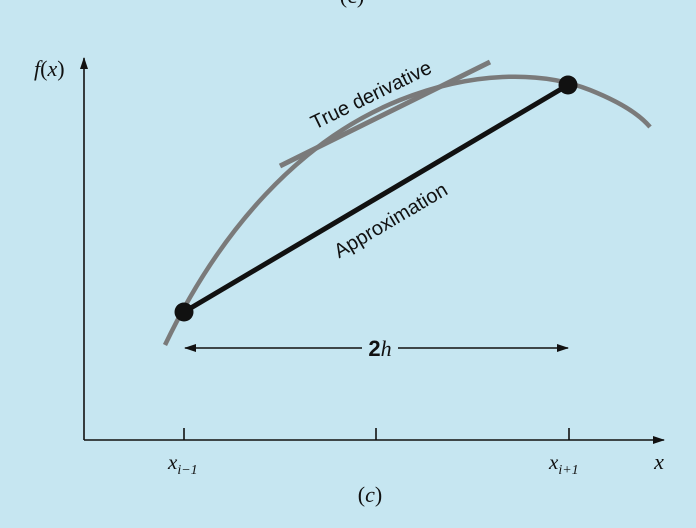  I want to click on tick-label-right: xi+1, so click(563, 464).